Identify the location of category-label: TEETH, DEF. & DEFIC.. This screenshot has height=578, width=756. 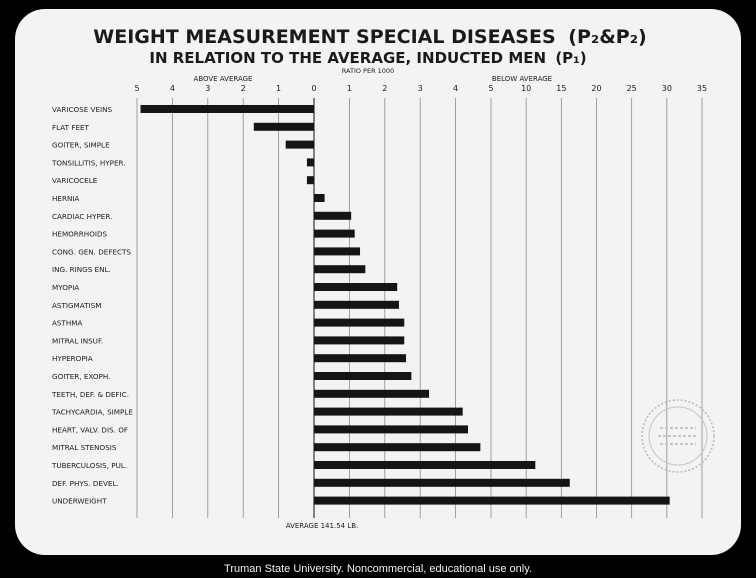
(90, 394).